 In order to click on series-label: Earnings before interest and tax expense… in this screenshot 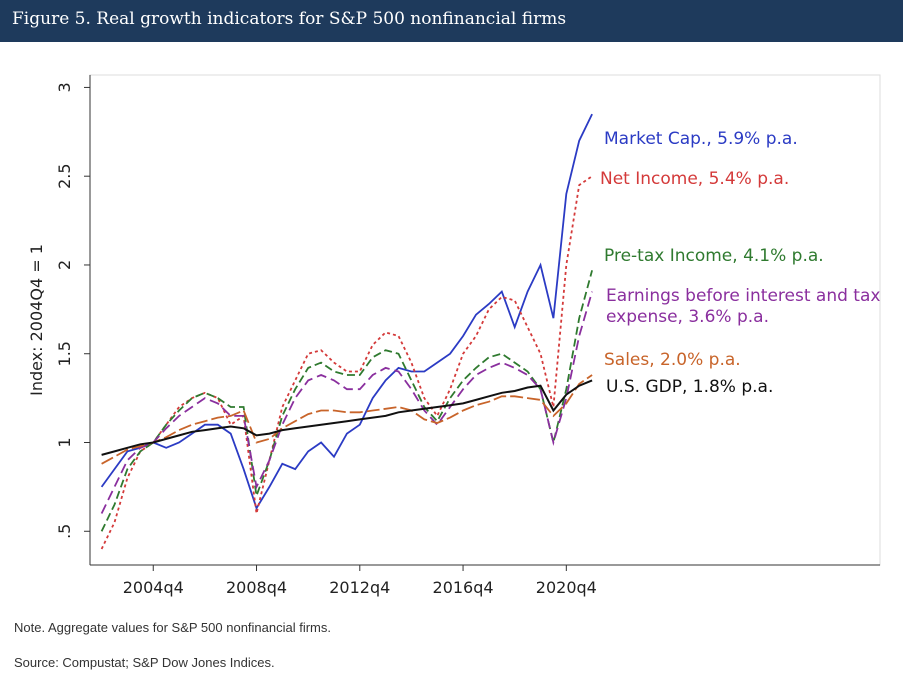, I will do `click(743, 306)`.